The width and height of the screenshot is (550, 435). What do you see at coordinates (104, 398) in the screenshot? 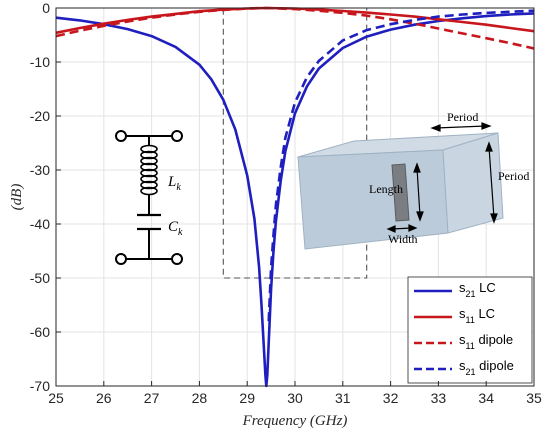
I see `x-tick-label: 26` at bounding box center [104, 398].